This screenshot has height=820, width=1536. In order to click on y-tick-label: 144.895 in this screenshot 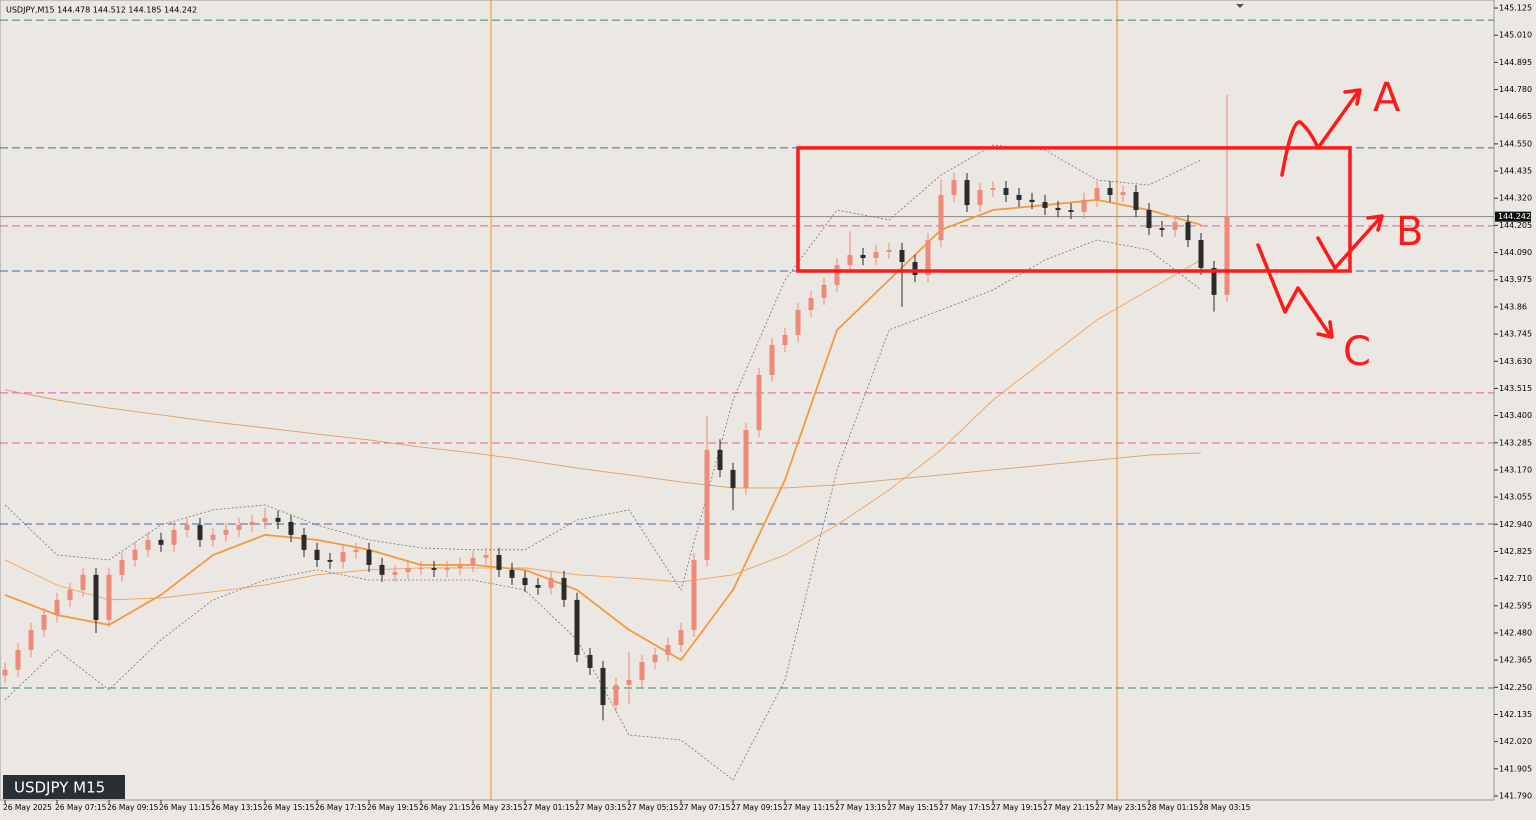, I will do `click(1515, 62)`.